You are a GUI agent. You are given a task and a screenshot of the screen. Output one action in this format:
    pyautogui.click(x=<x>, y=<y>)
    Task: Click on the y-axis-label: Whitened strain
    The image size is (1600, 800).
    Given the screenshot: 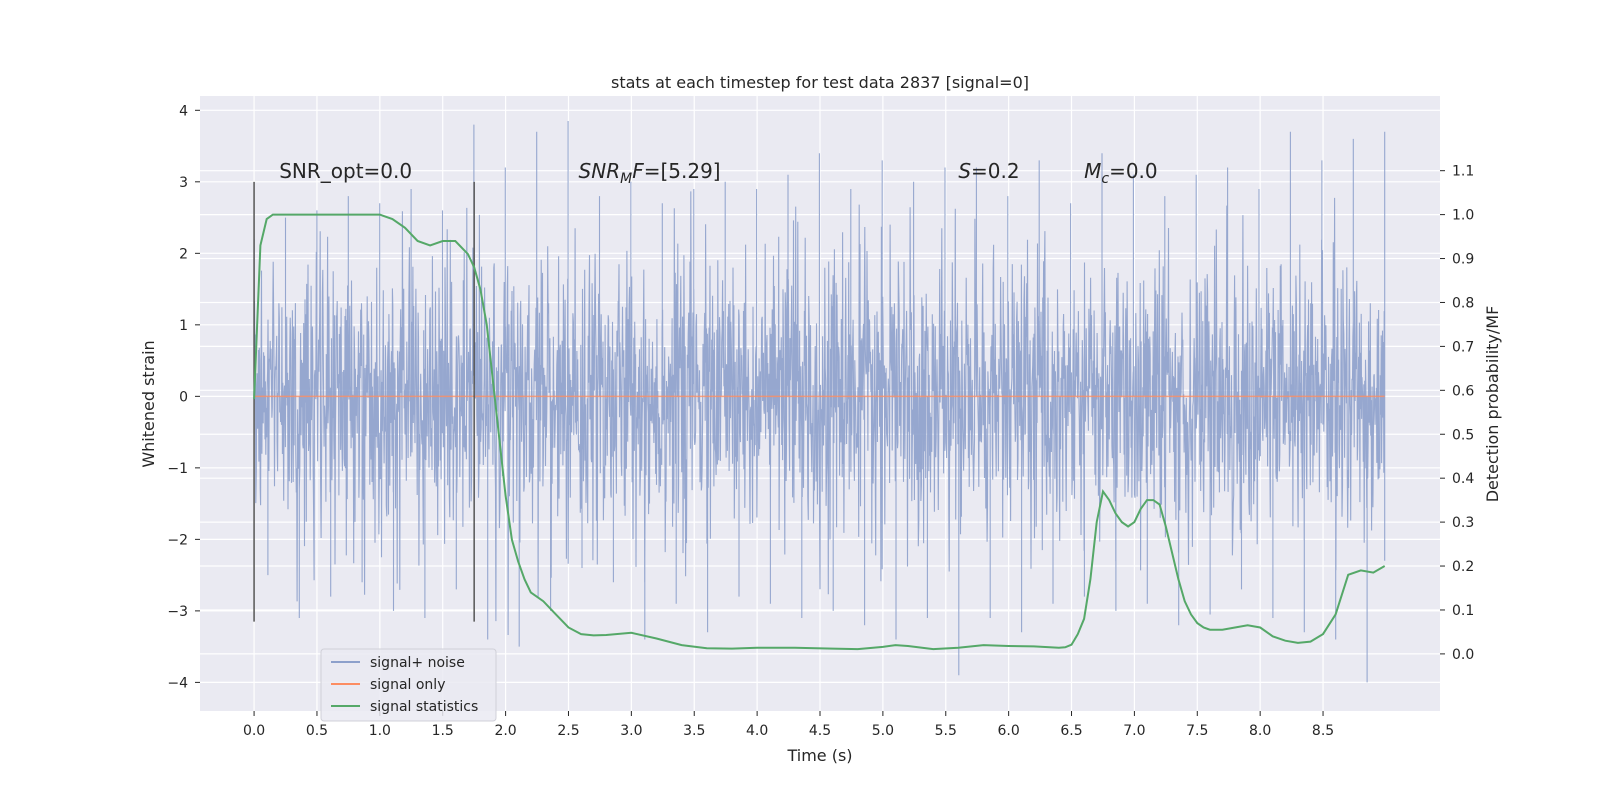 What is the action you would take?
    pyautogui.click(x=148, y=403)
    